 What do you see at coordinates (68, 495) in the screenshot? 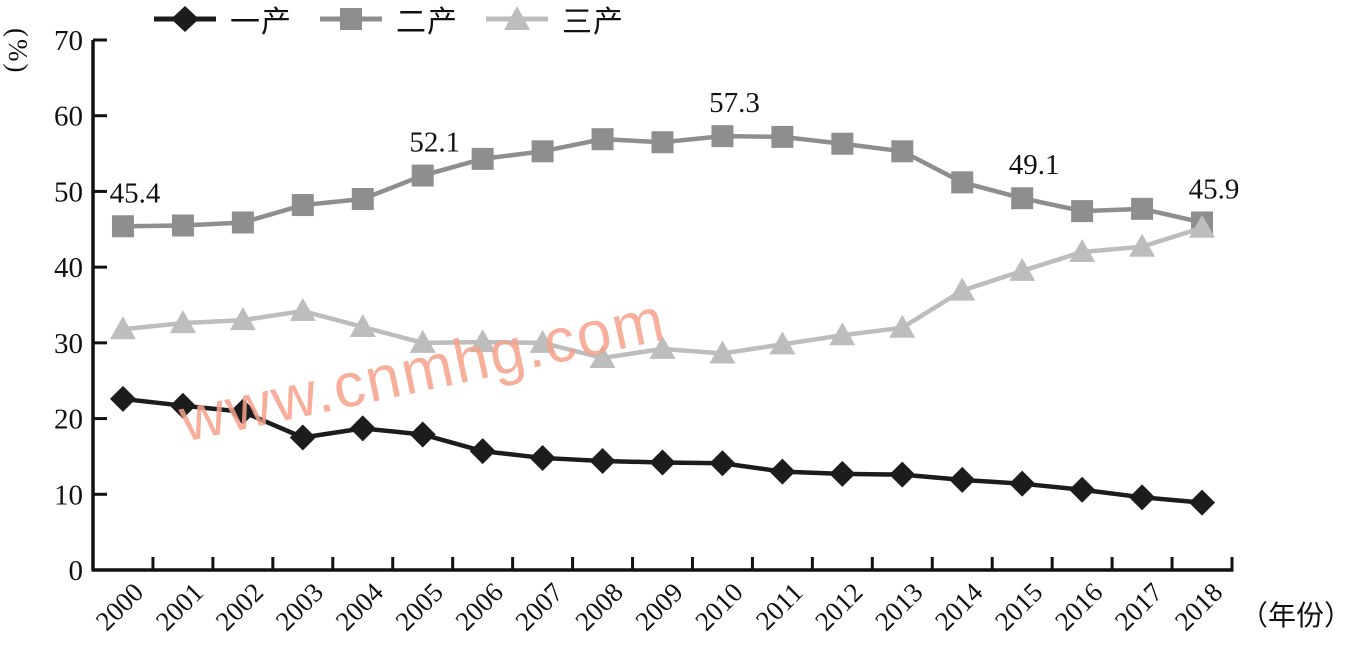
I see `y-tick-label: 10` at bounding box center [68, 495].